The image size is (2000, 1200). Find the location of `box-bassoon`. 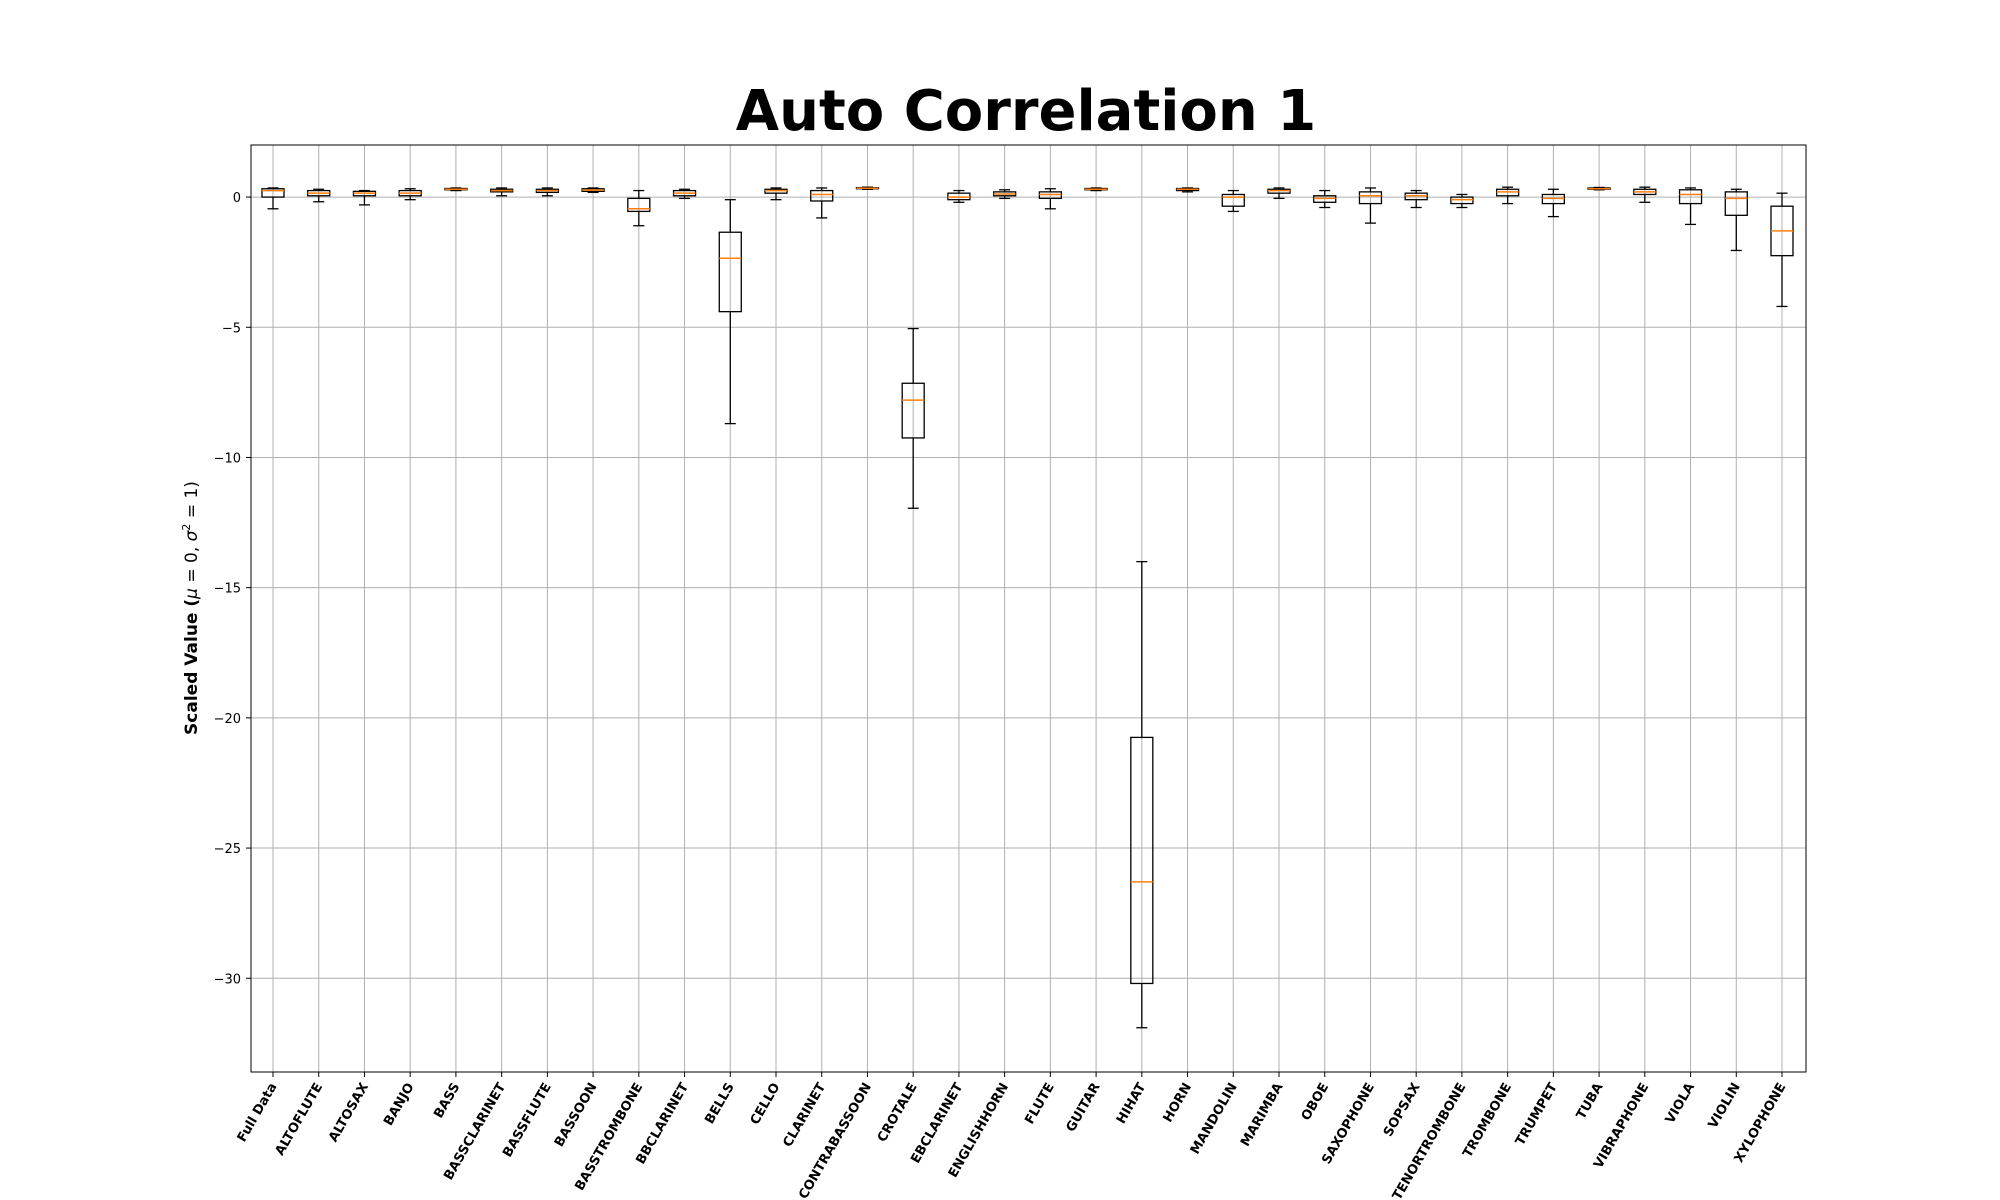

box-bassoon is located at coordinates (593, 190).